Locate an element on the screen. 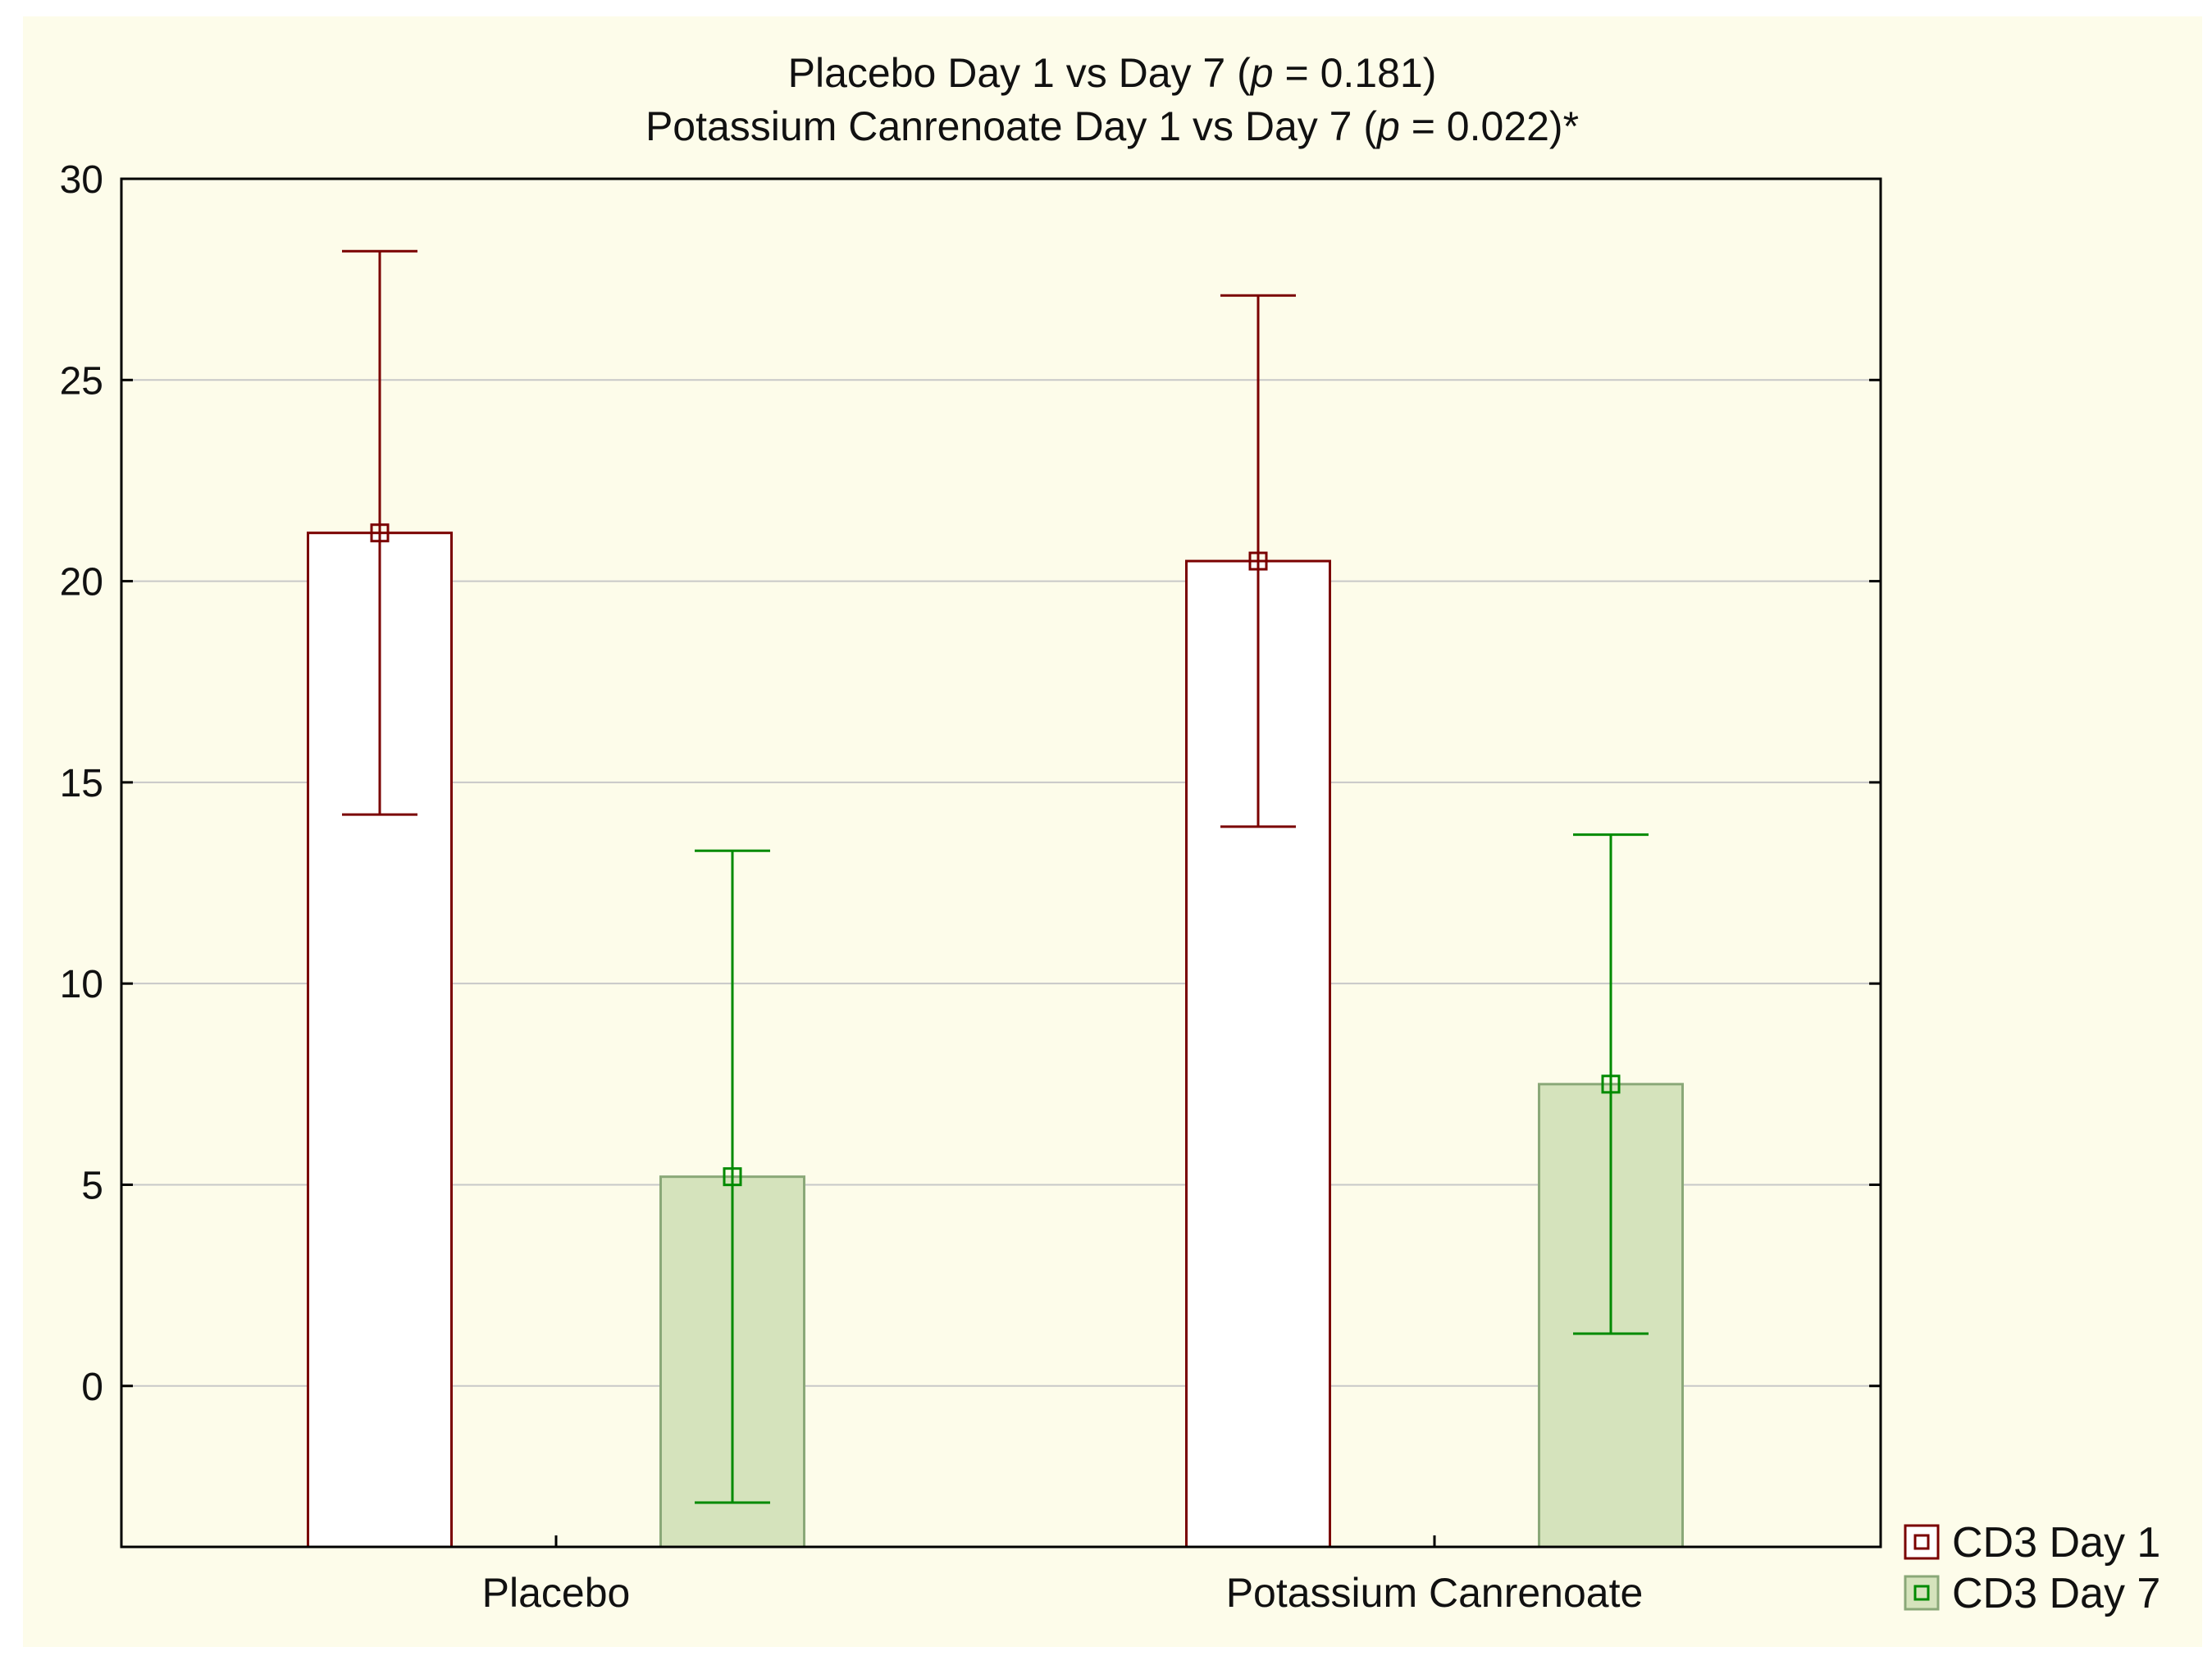 The height and width of the screenshot is (1665, 2212). legend-label-cd3-day-1: CD3 Day 1 is located at coordinates (2056, 1543).